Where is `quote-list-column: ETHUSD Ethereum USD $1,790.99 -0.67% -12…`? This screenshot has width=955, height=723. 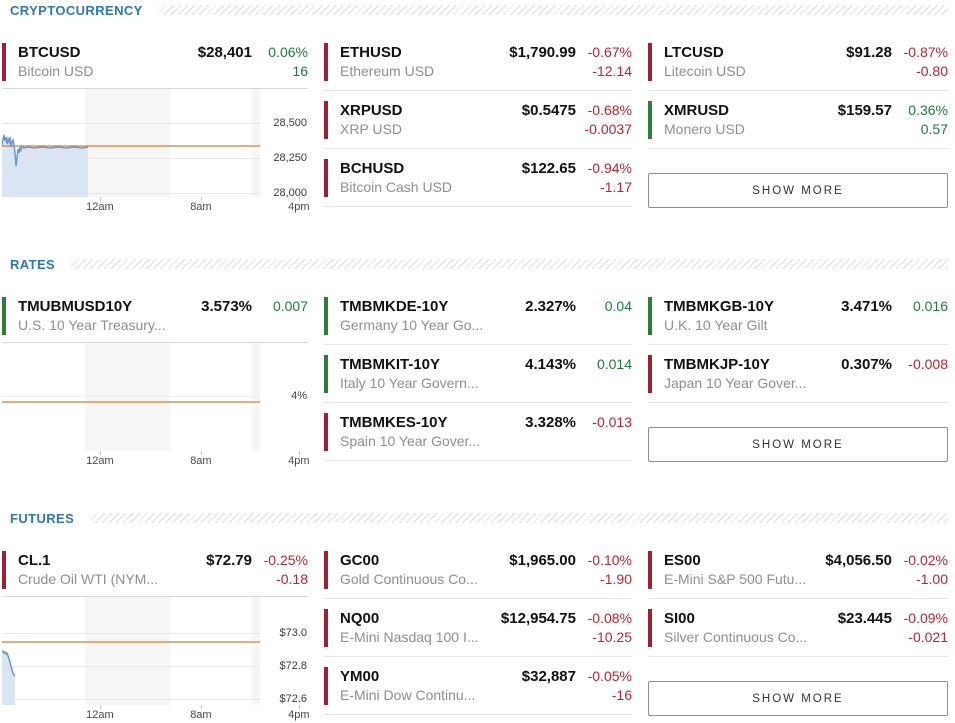 quote-list-column: ETHUSD Ethereum USD $1,790.99 -0.67% -12… is located at coordinates (478, 128).